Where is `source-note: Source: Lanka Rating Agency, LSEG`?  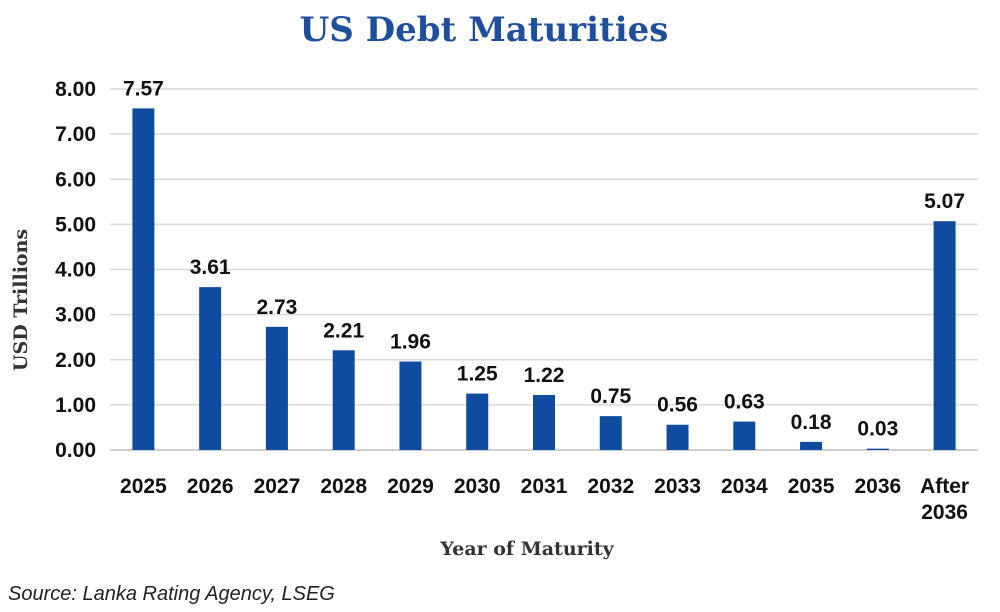 source-note: Source: Lanka Rating Agency, LSEG is located at coordinates (171, 594).